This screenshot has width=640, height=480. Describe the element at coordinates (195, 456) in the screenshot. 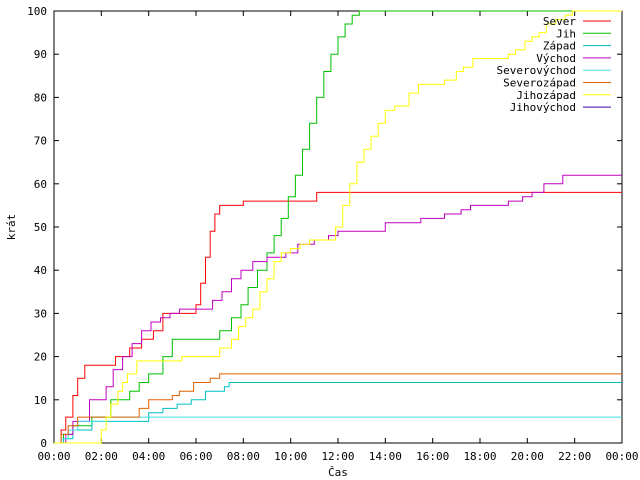

I see `x-tick-label: 06:00` at that location.